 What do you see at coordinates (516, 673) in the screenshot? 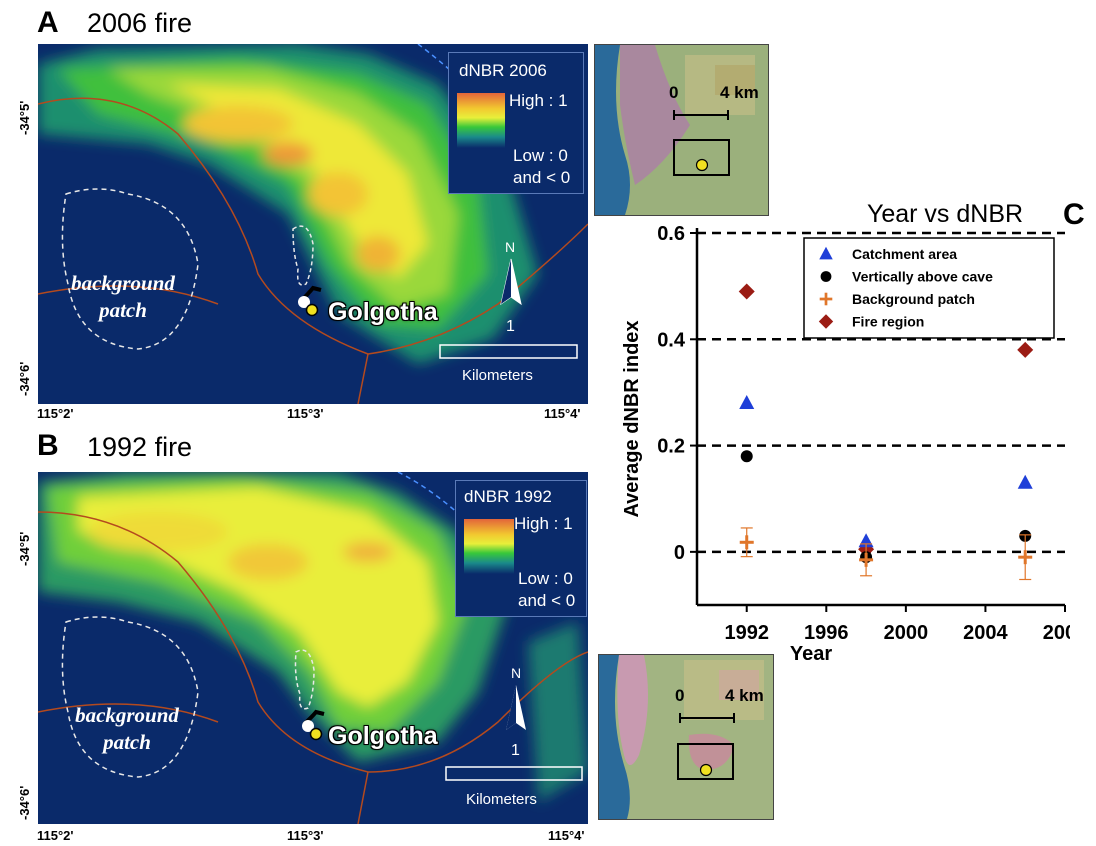
I see `north-label-b: N` at bounding box center [516, 673].